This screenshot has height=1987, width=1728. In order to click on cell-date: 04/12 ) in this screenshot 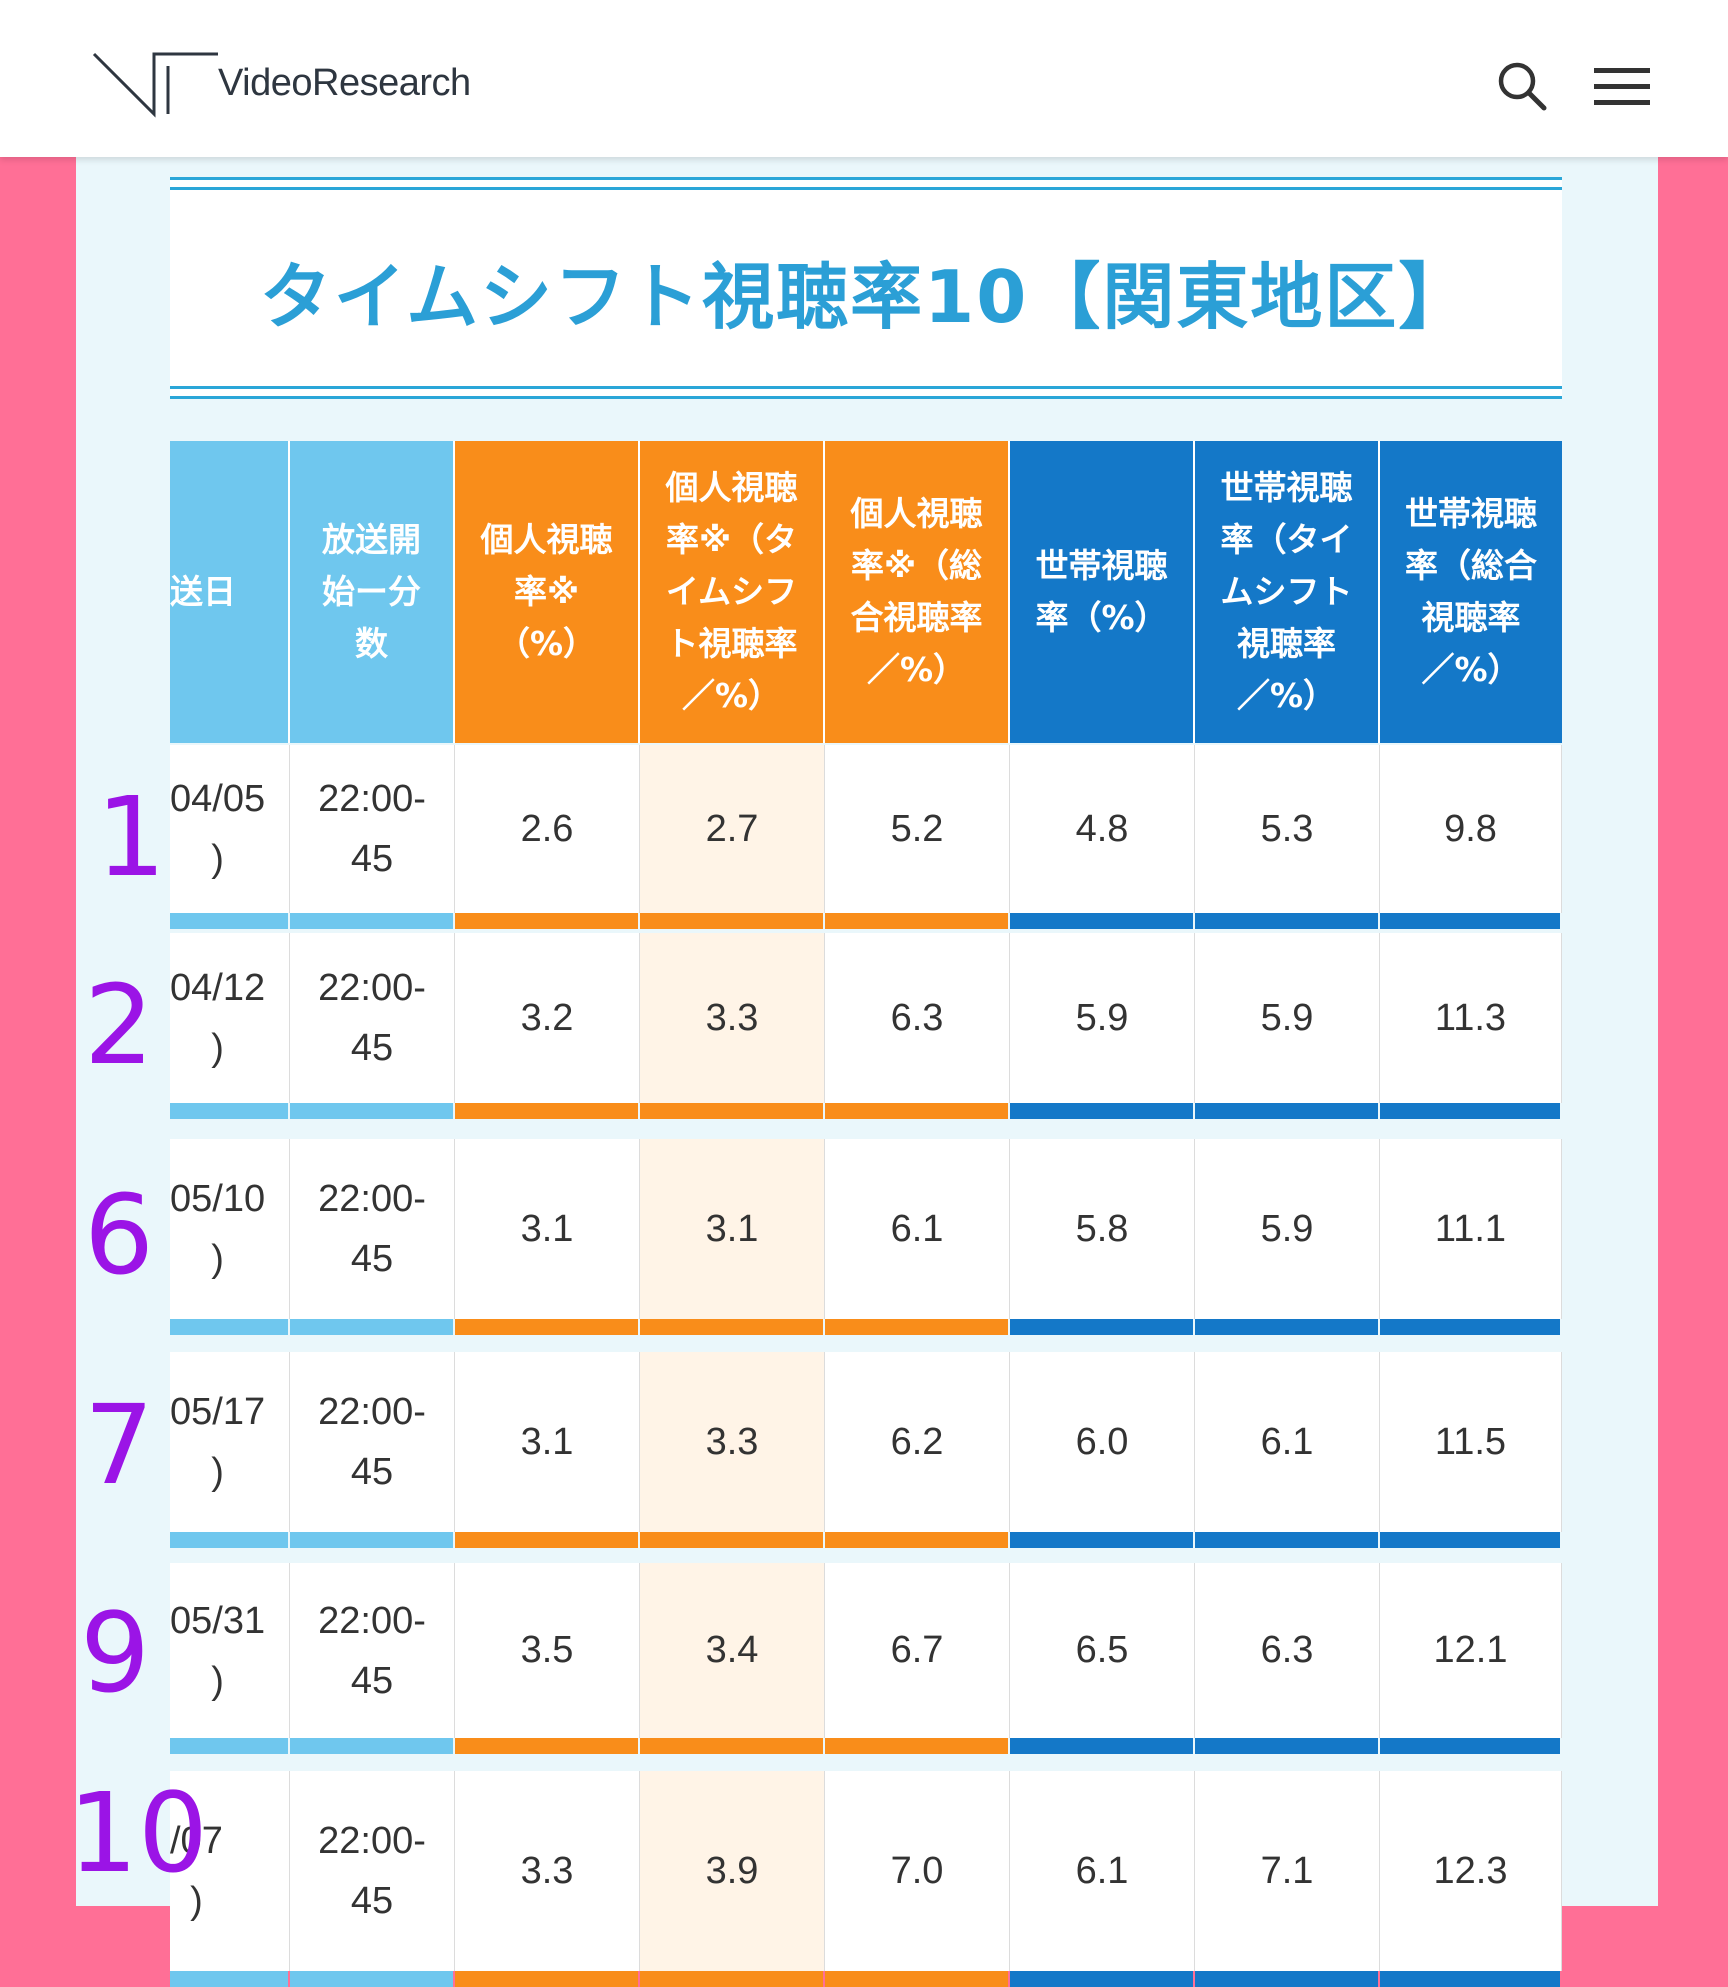, I will do `click(230, 1018)`.